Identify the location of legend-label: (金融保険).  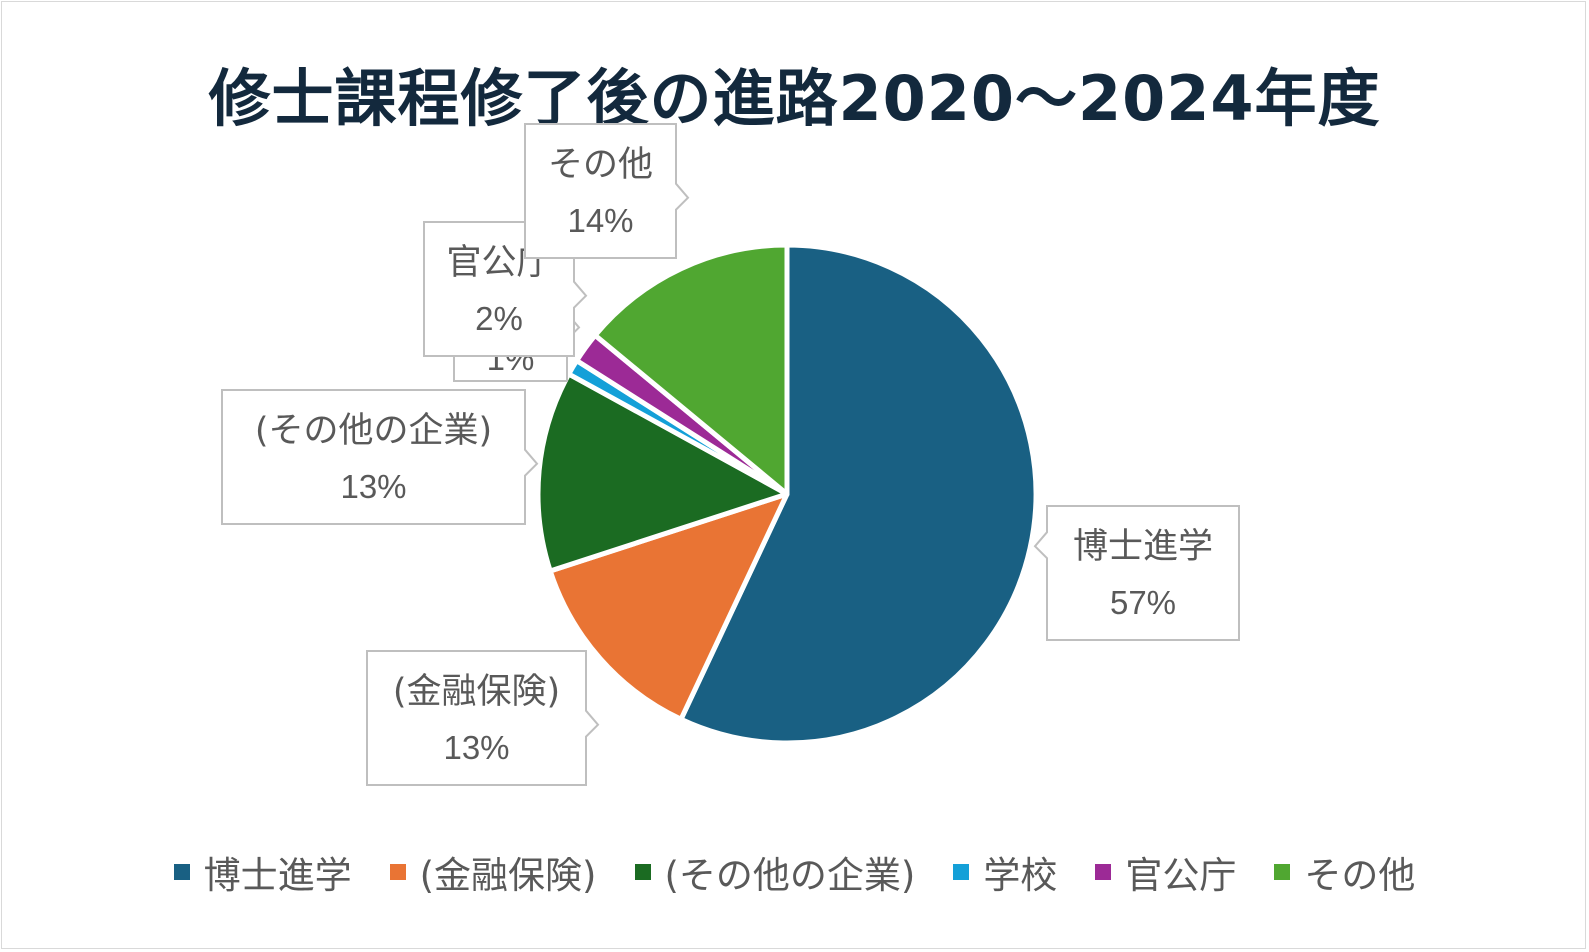
(508, 875).